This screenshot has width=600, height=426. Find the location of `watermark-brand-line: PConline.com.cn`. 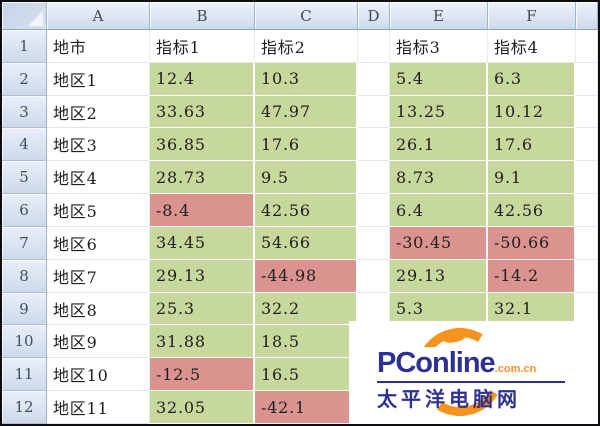

watermark-brand-line: PConline.com.cn is located at coordinates (457, 365).